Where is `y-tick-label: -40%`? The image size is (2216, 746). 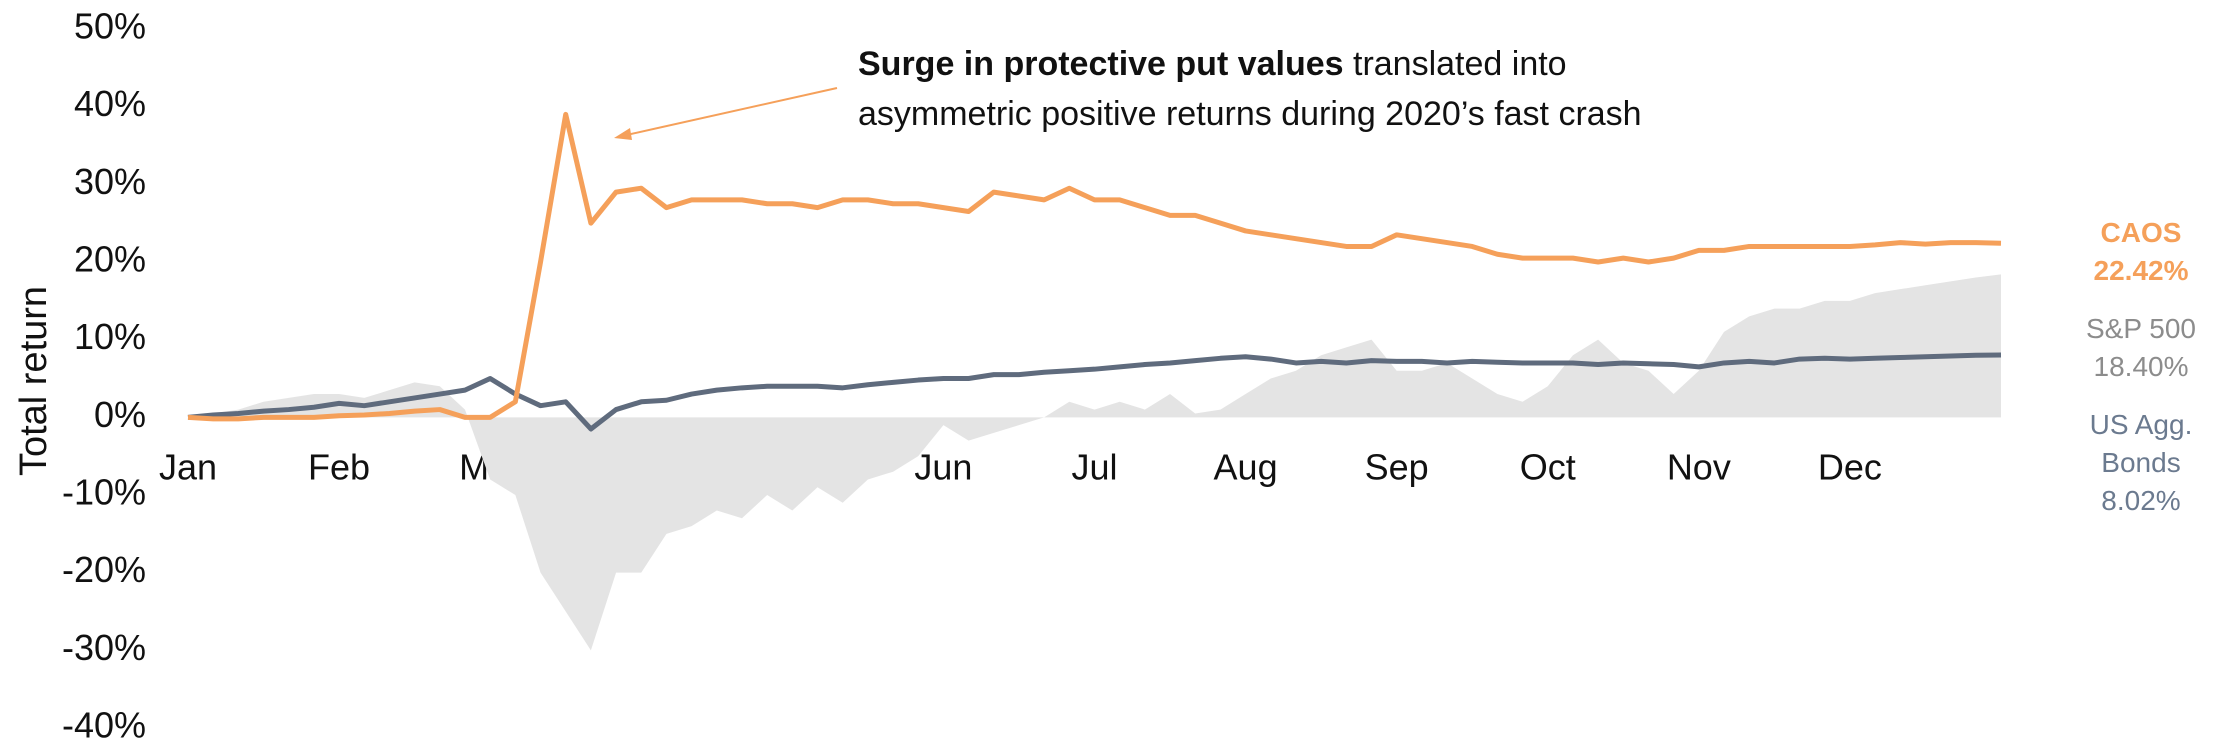 y-tick-label: -40% is located at coordinates (104, 725).